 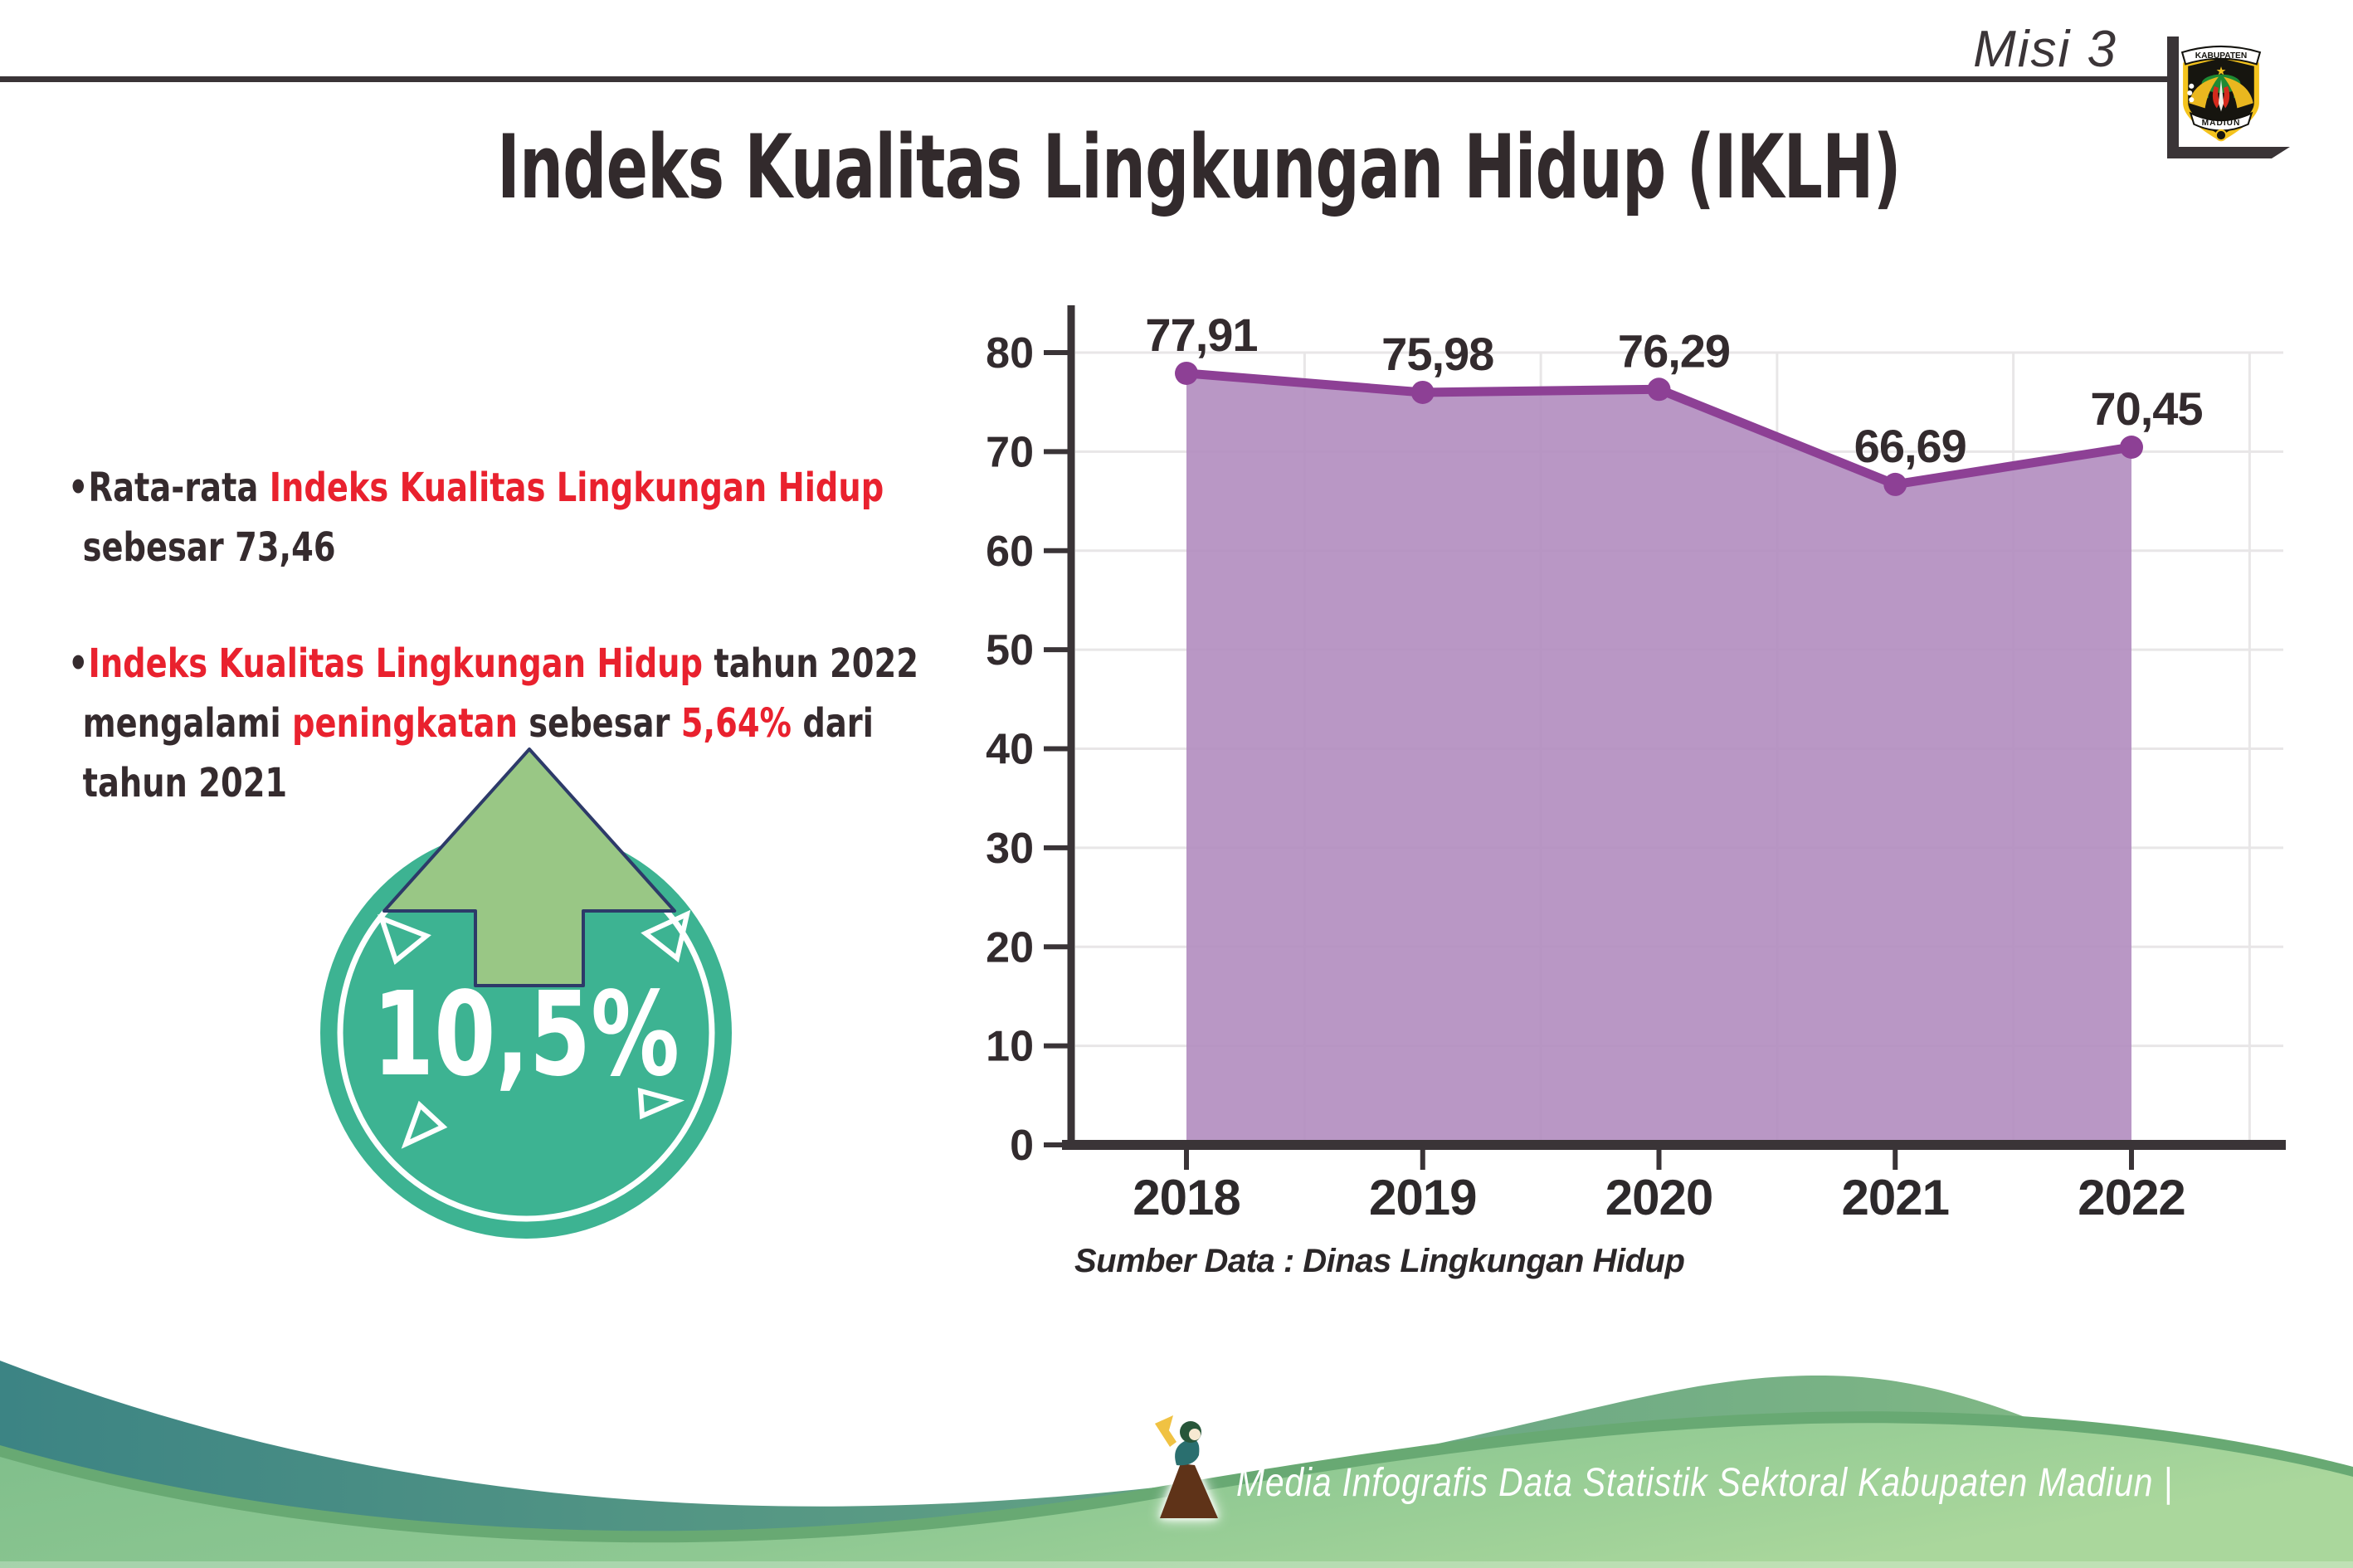 I want to click on x-tick-label: 2018, so click(x=1186, y=1197).